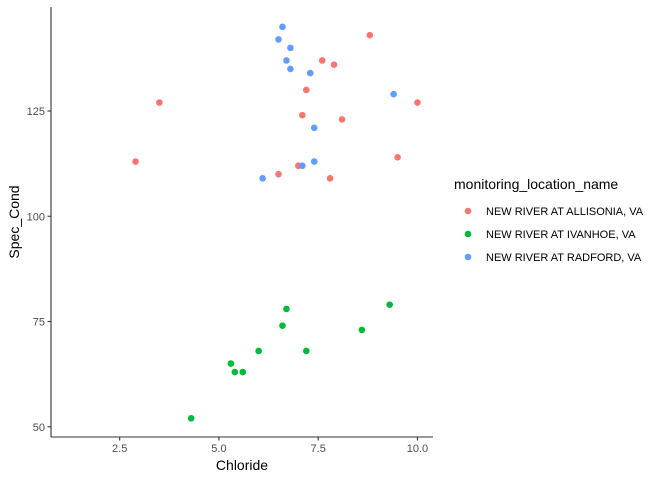 This screenshot has height=480, width=672. What do you see at coordinates (242, 465) in the screenshot?
I see `x-axis-title: Chloride` at bounding box center [242, 465].